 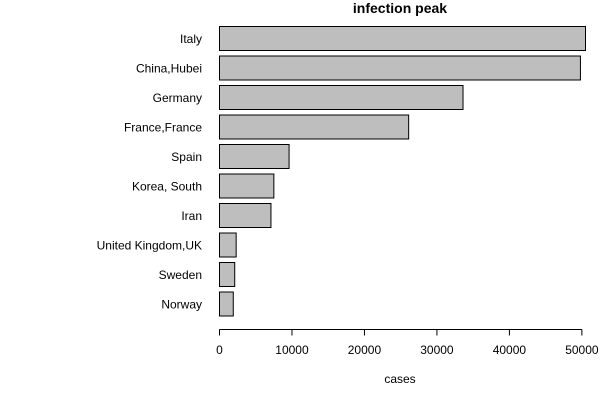 What do you see at coordinates (177, 98) in the screenshot?
I see `category-label-2: Germany` at bounding box center [177, 98].